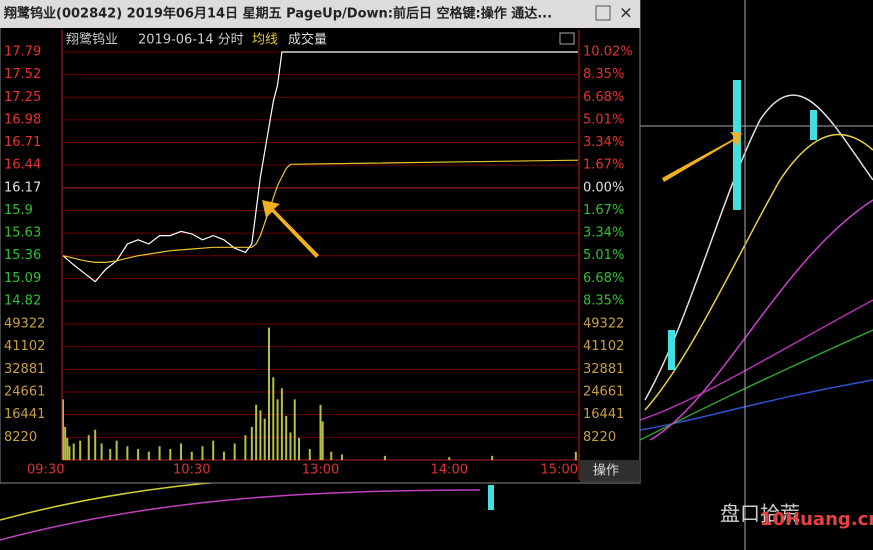 The image size is (873, 550). I want to click on y-tick-label: 24661, so click(24, 392).